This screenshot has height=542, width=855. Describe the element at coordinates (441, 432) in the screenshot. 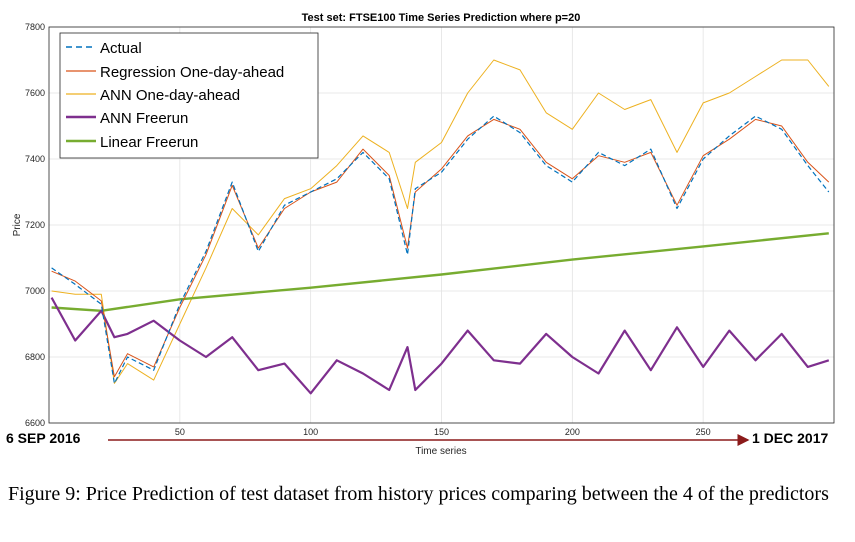

I see `x-tick-label: 150` at that location.